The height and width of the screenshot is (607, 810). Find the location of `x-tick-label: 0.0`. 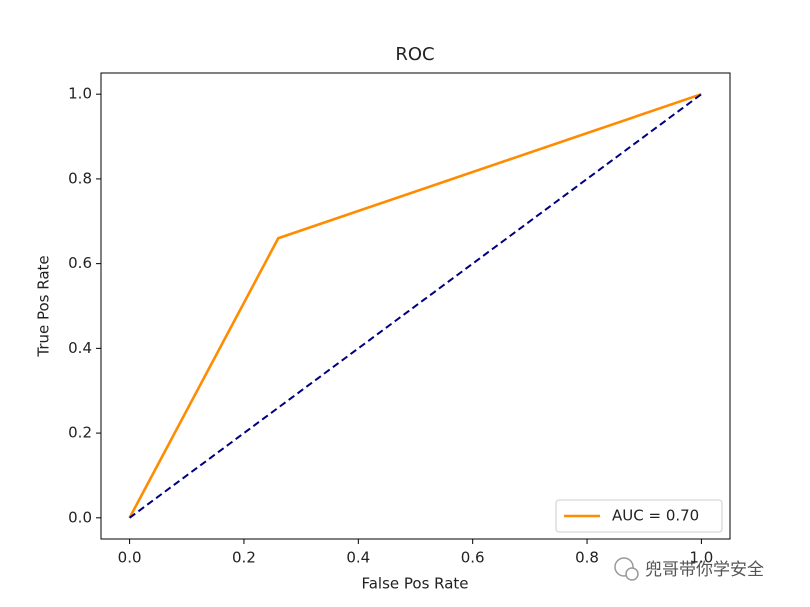

x-tick-label: 0.0 is located at coordinates (130, 558).